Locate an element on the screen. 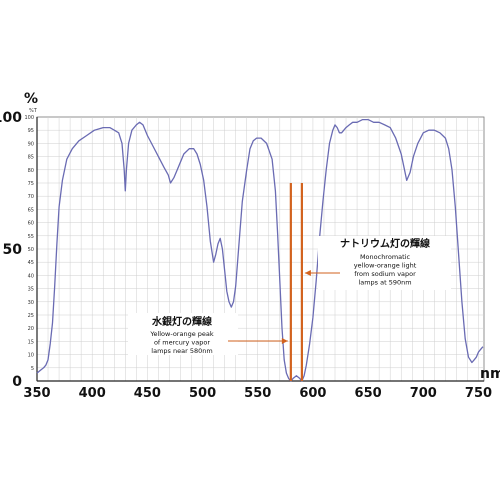  sodium-annotation-line: from sodium vapor is located at coordinates (385, 274).